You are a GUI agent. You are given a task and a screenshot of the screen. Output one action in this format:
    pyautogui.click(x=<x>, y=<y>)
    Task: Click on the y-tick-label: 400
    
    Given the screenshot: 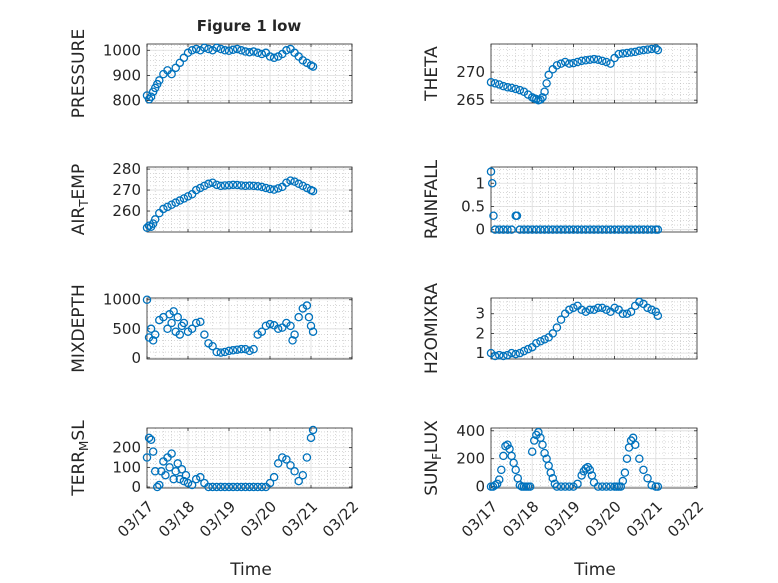 What is the action you would take?
    pyautogui.click(x=470, y=431)
    